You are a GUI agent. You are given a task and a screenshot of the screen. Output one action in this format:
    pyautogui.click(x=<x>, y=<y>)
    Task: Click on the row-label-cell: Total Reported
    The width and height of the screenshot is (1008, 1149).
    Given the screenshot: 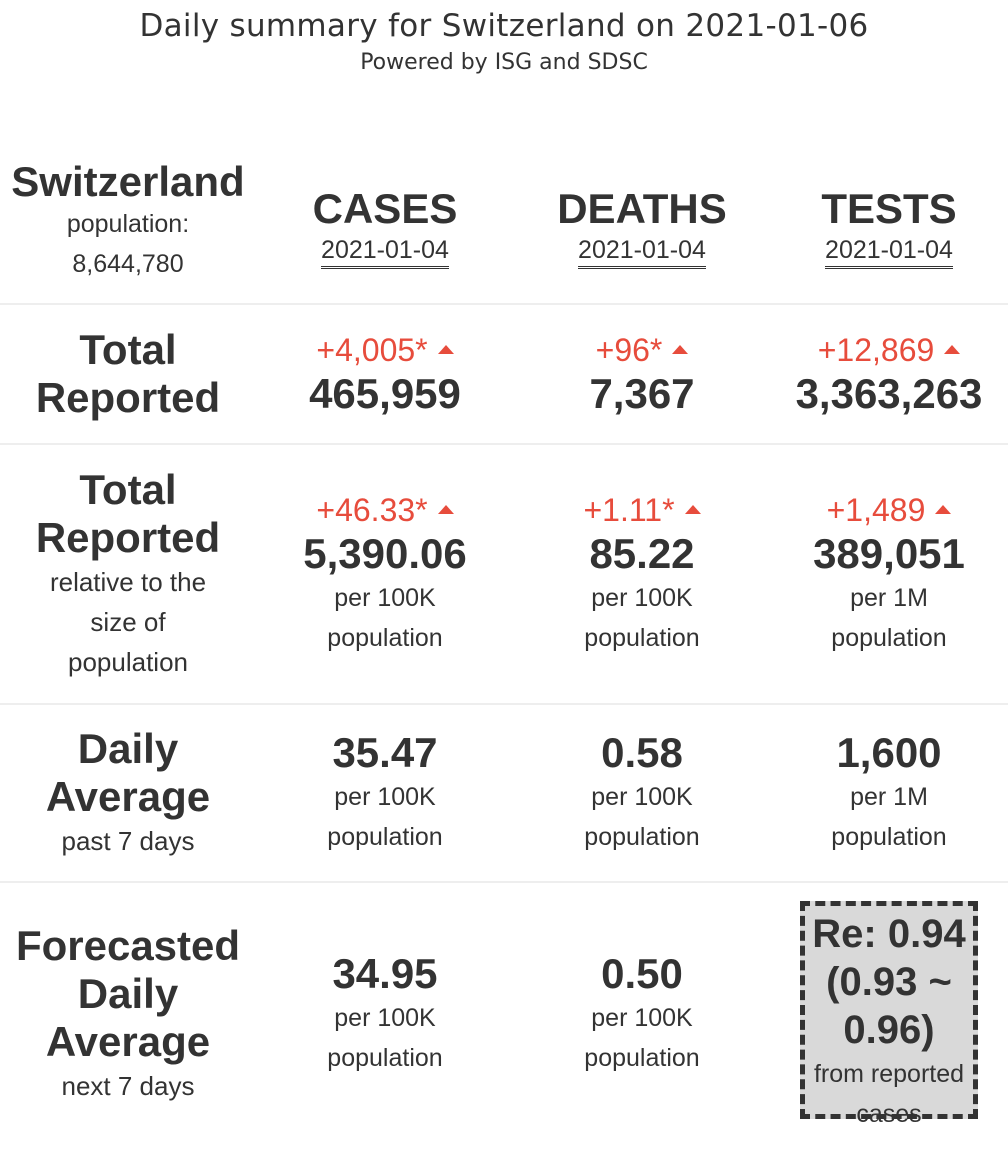 What is the action you would take?
    pyautogui.click(x=128, y=373)
    